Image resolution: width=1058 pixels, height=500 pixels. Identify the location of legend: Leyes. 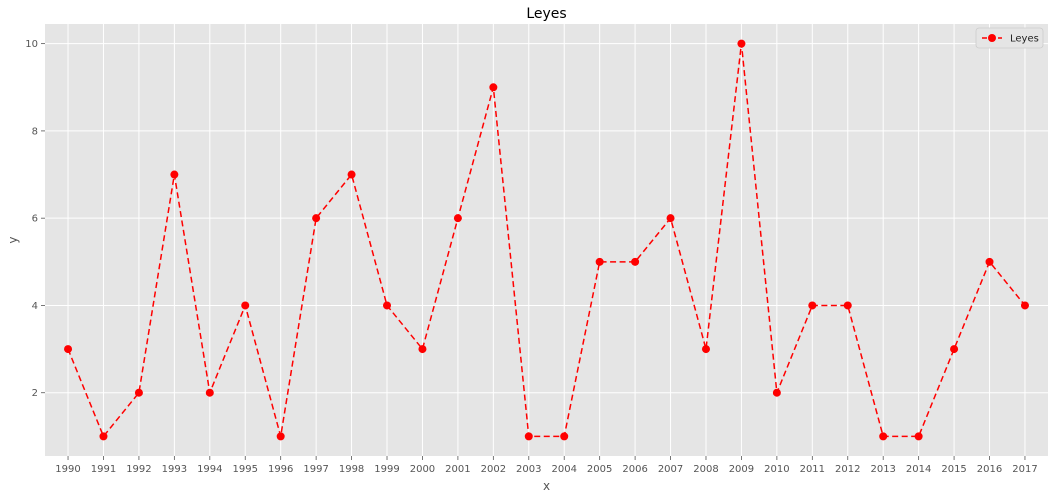
(1009, 38).